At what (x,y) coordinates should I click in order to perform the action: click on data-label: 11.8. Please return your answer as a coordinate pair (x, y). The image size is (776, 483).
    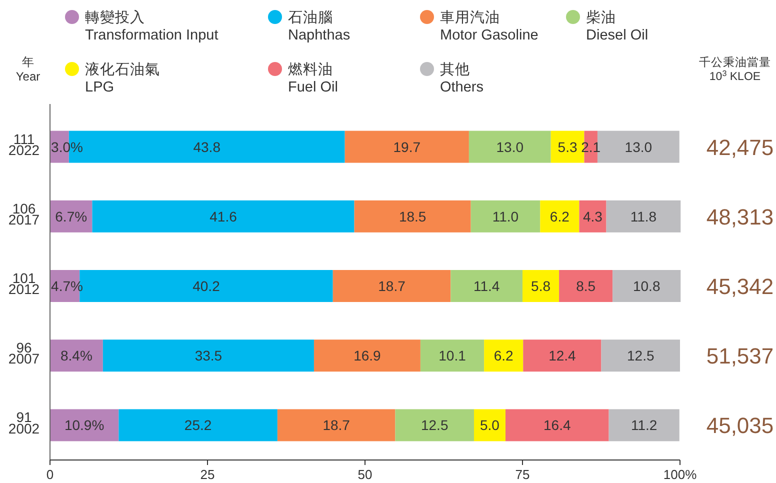
    Looking at the image, I should click on (643, 216).